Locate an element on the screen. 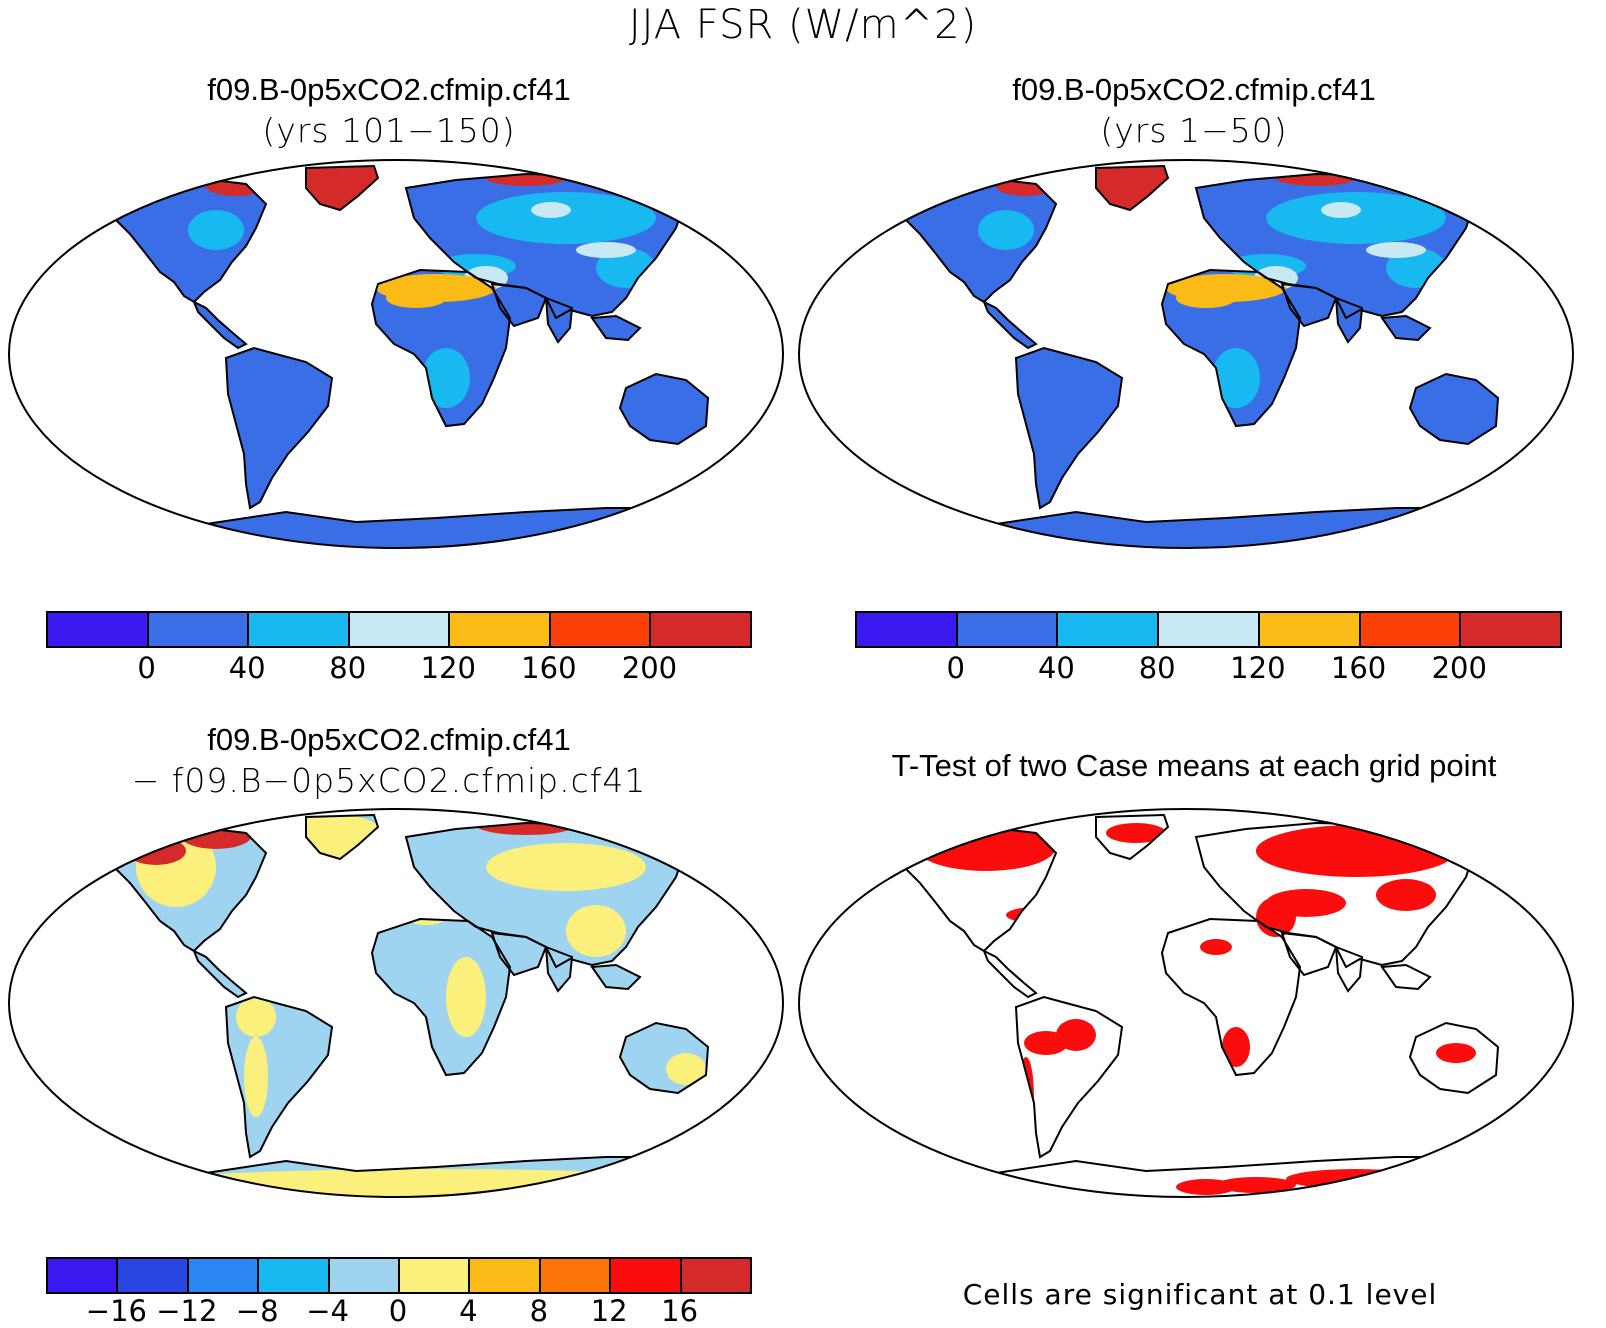 Image resolution: width=1606 pixels, height=1328 pixels. colorbar-1-tick-label: 200 is located at coordinates (649, 668).